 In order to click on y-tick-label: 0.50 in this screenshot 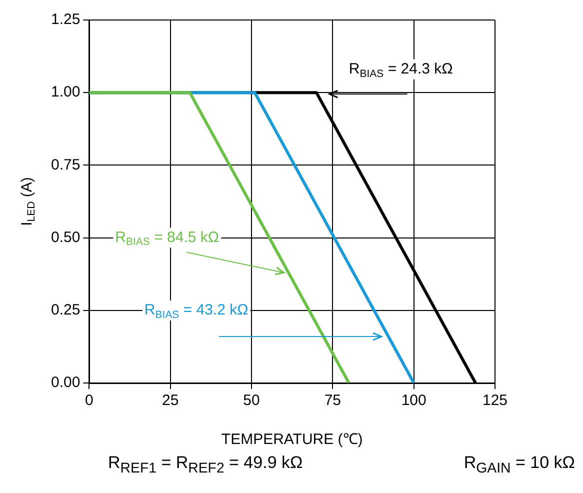, I will do `click(65, 237)`.